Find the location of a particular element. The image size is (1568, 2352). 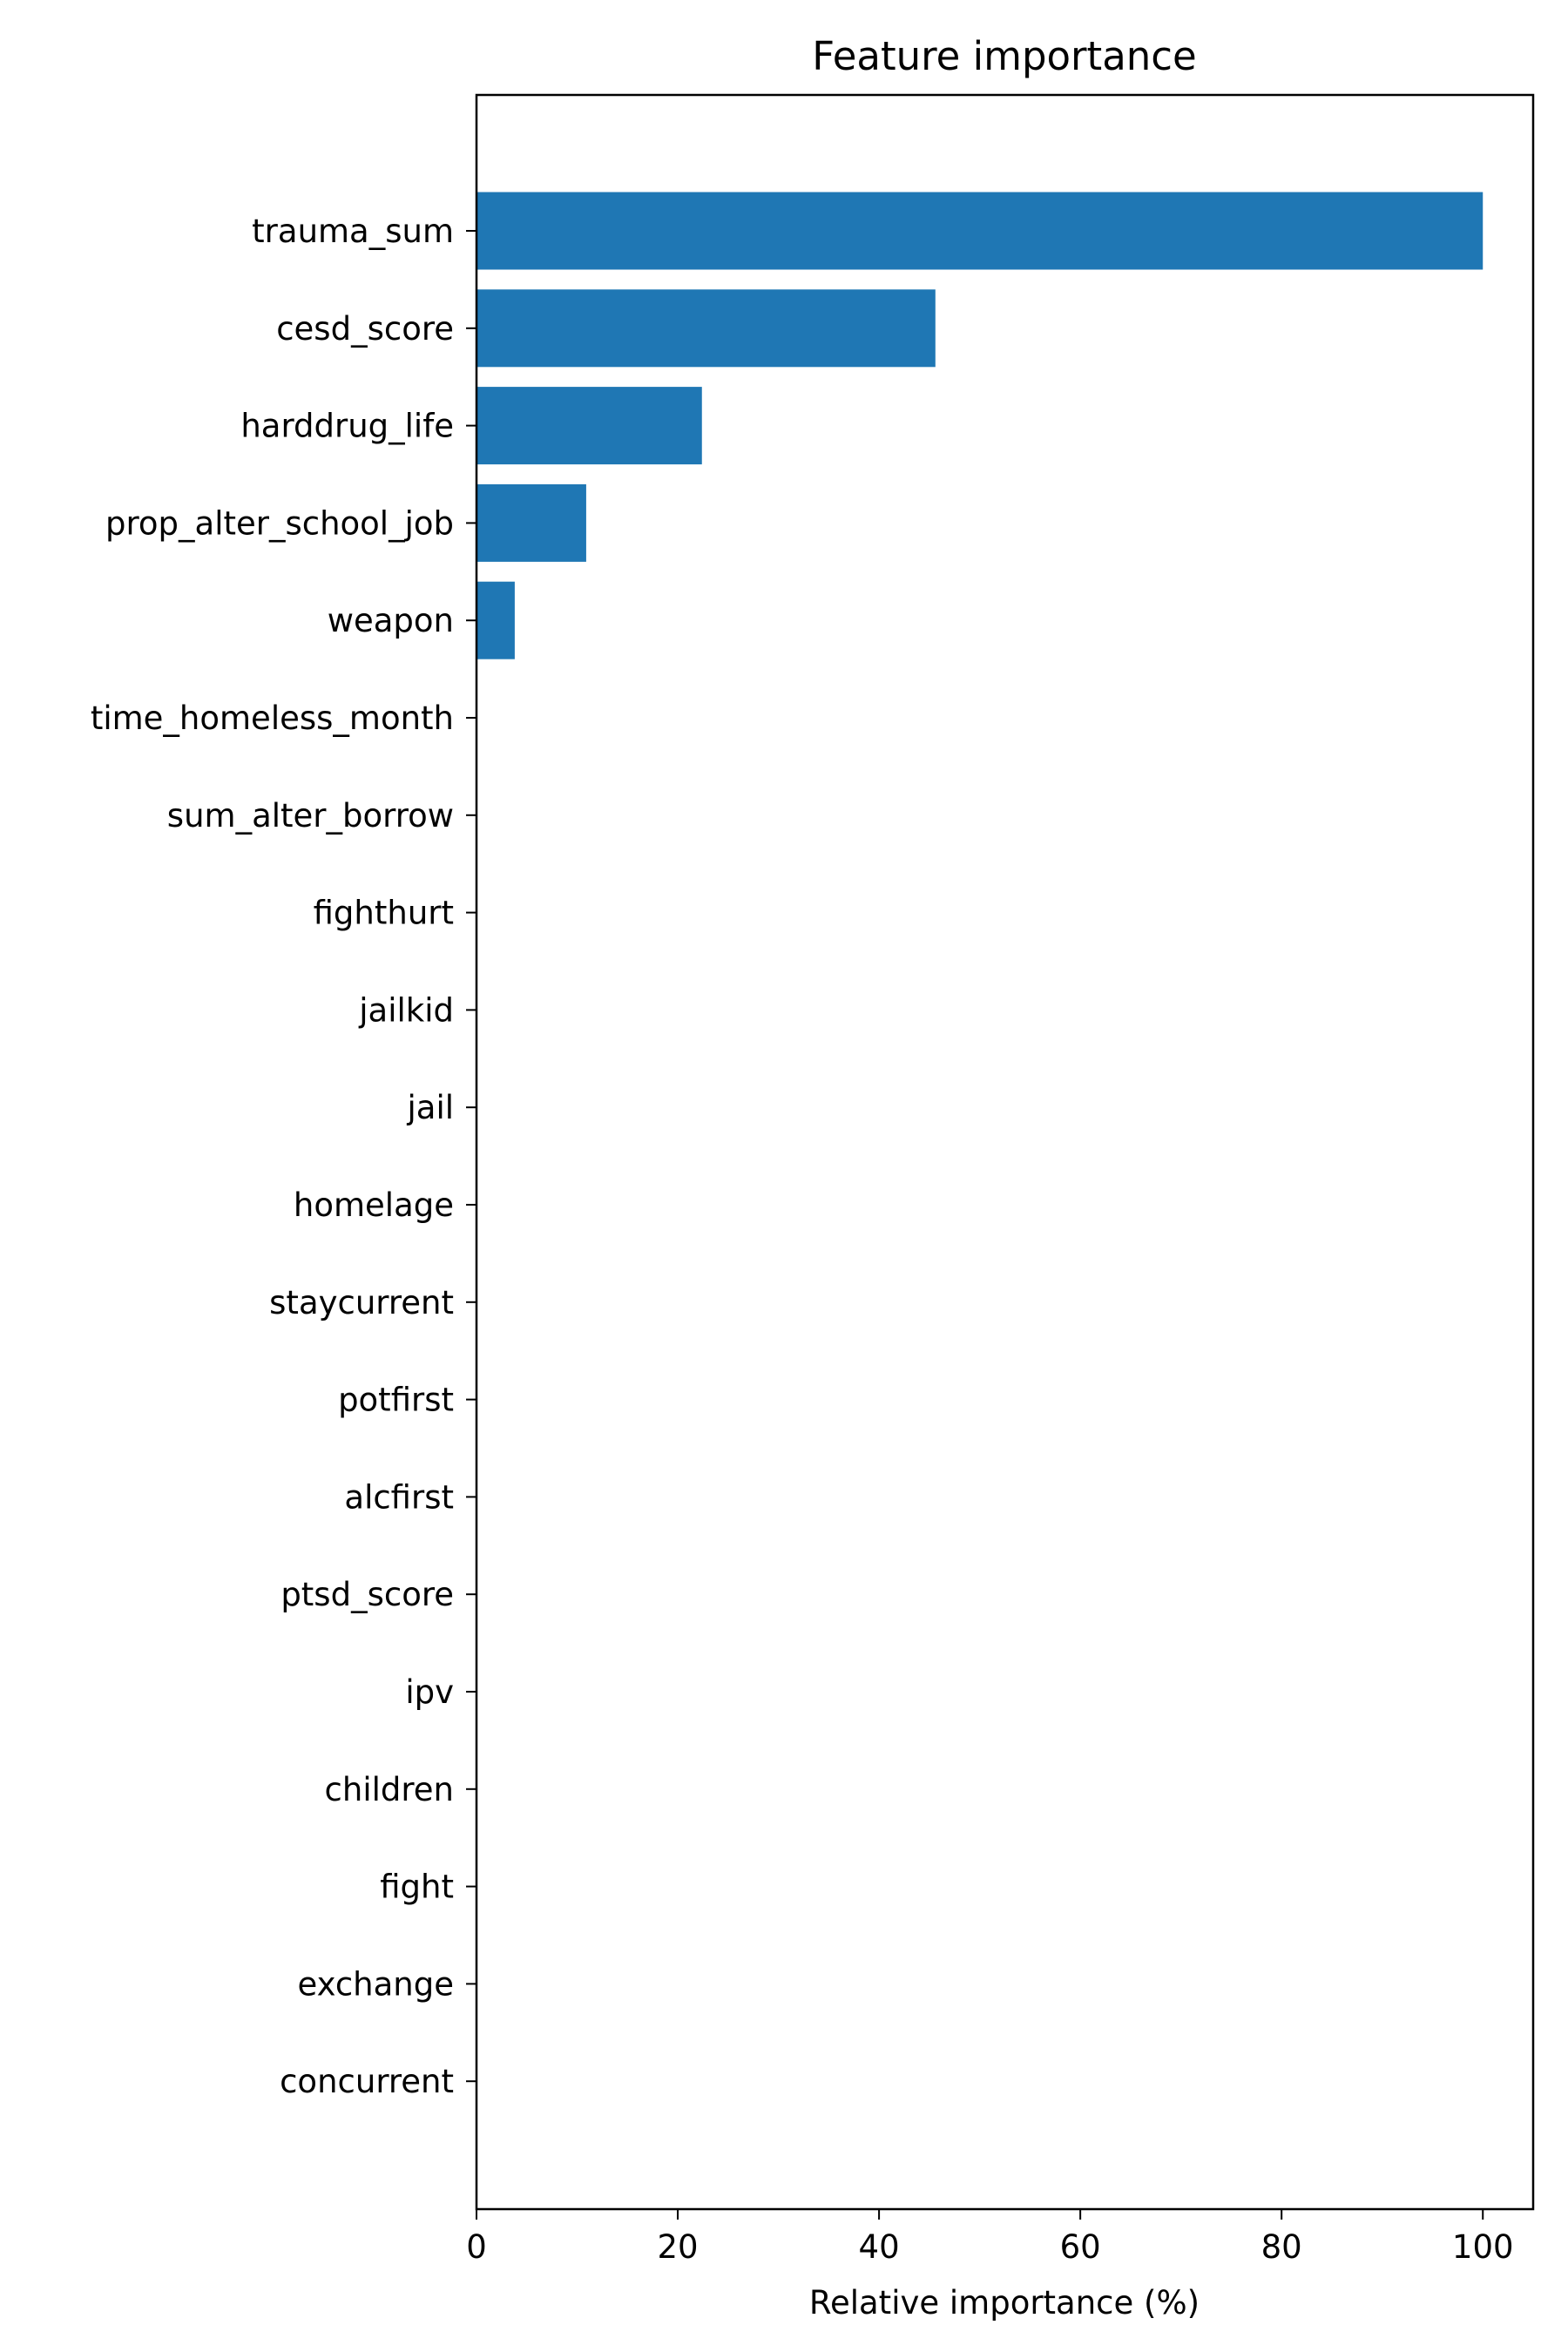

x-tick-label: 100 is located at coordinates (1483, 2247).